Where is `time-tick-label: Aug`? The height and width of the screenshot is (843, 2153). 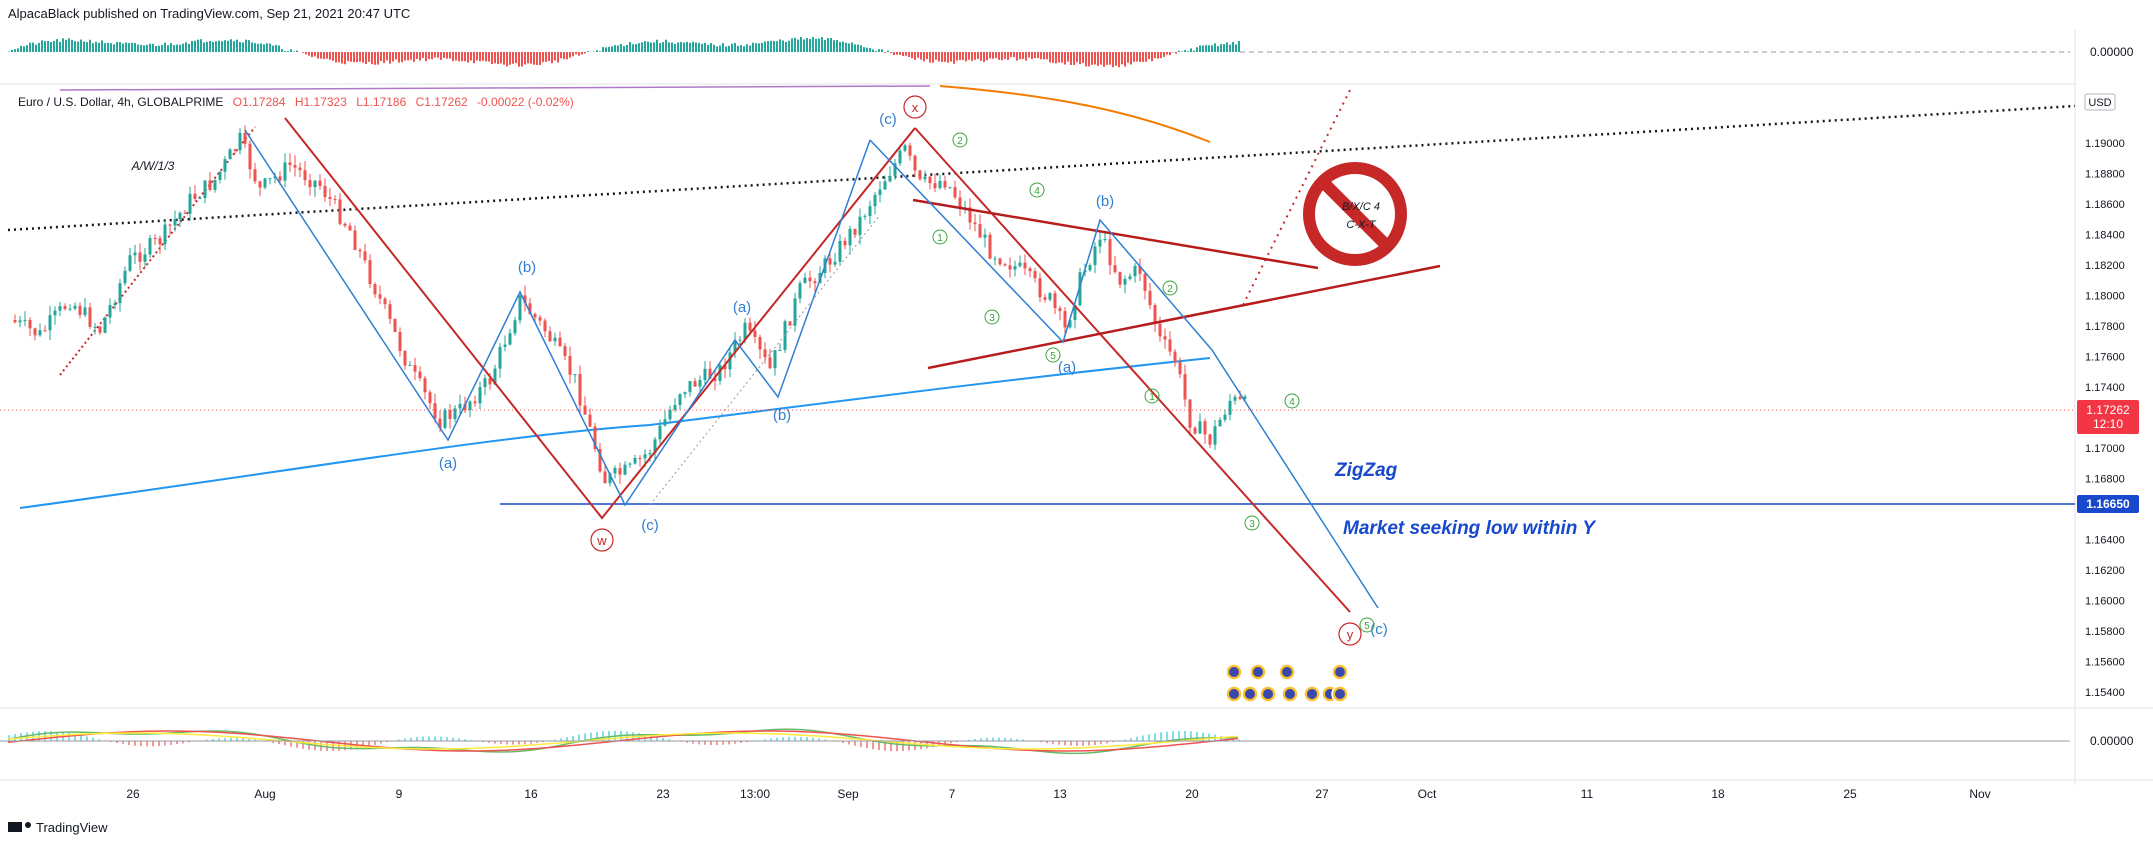
time-tick-label: Aug is located at coordinates (264, 794).